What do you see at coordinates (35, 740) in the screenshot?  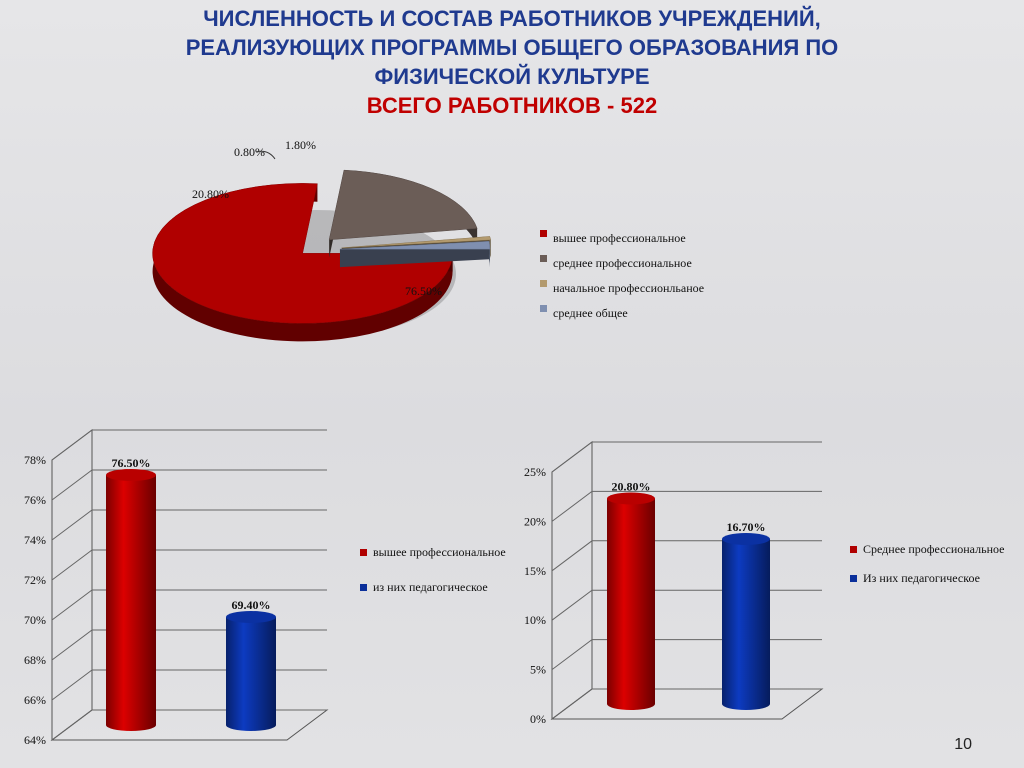 I see `y-tick-label: 64%` at bounding box center [35, 740].